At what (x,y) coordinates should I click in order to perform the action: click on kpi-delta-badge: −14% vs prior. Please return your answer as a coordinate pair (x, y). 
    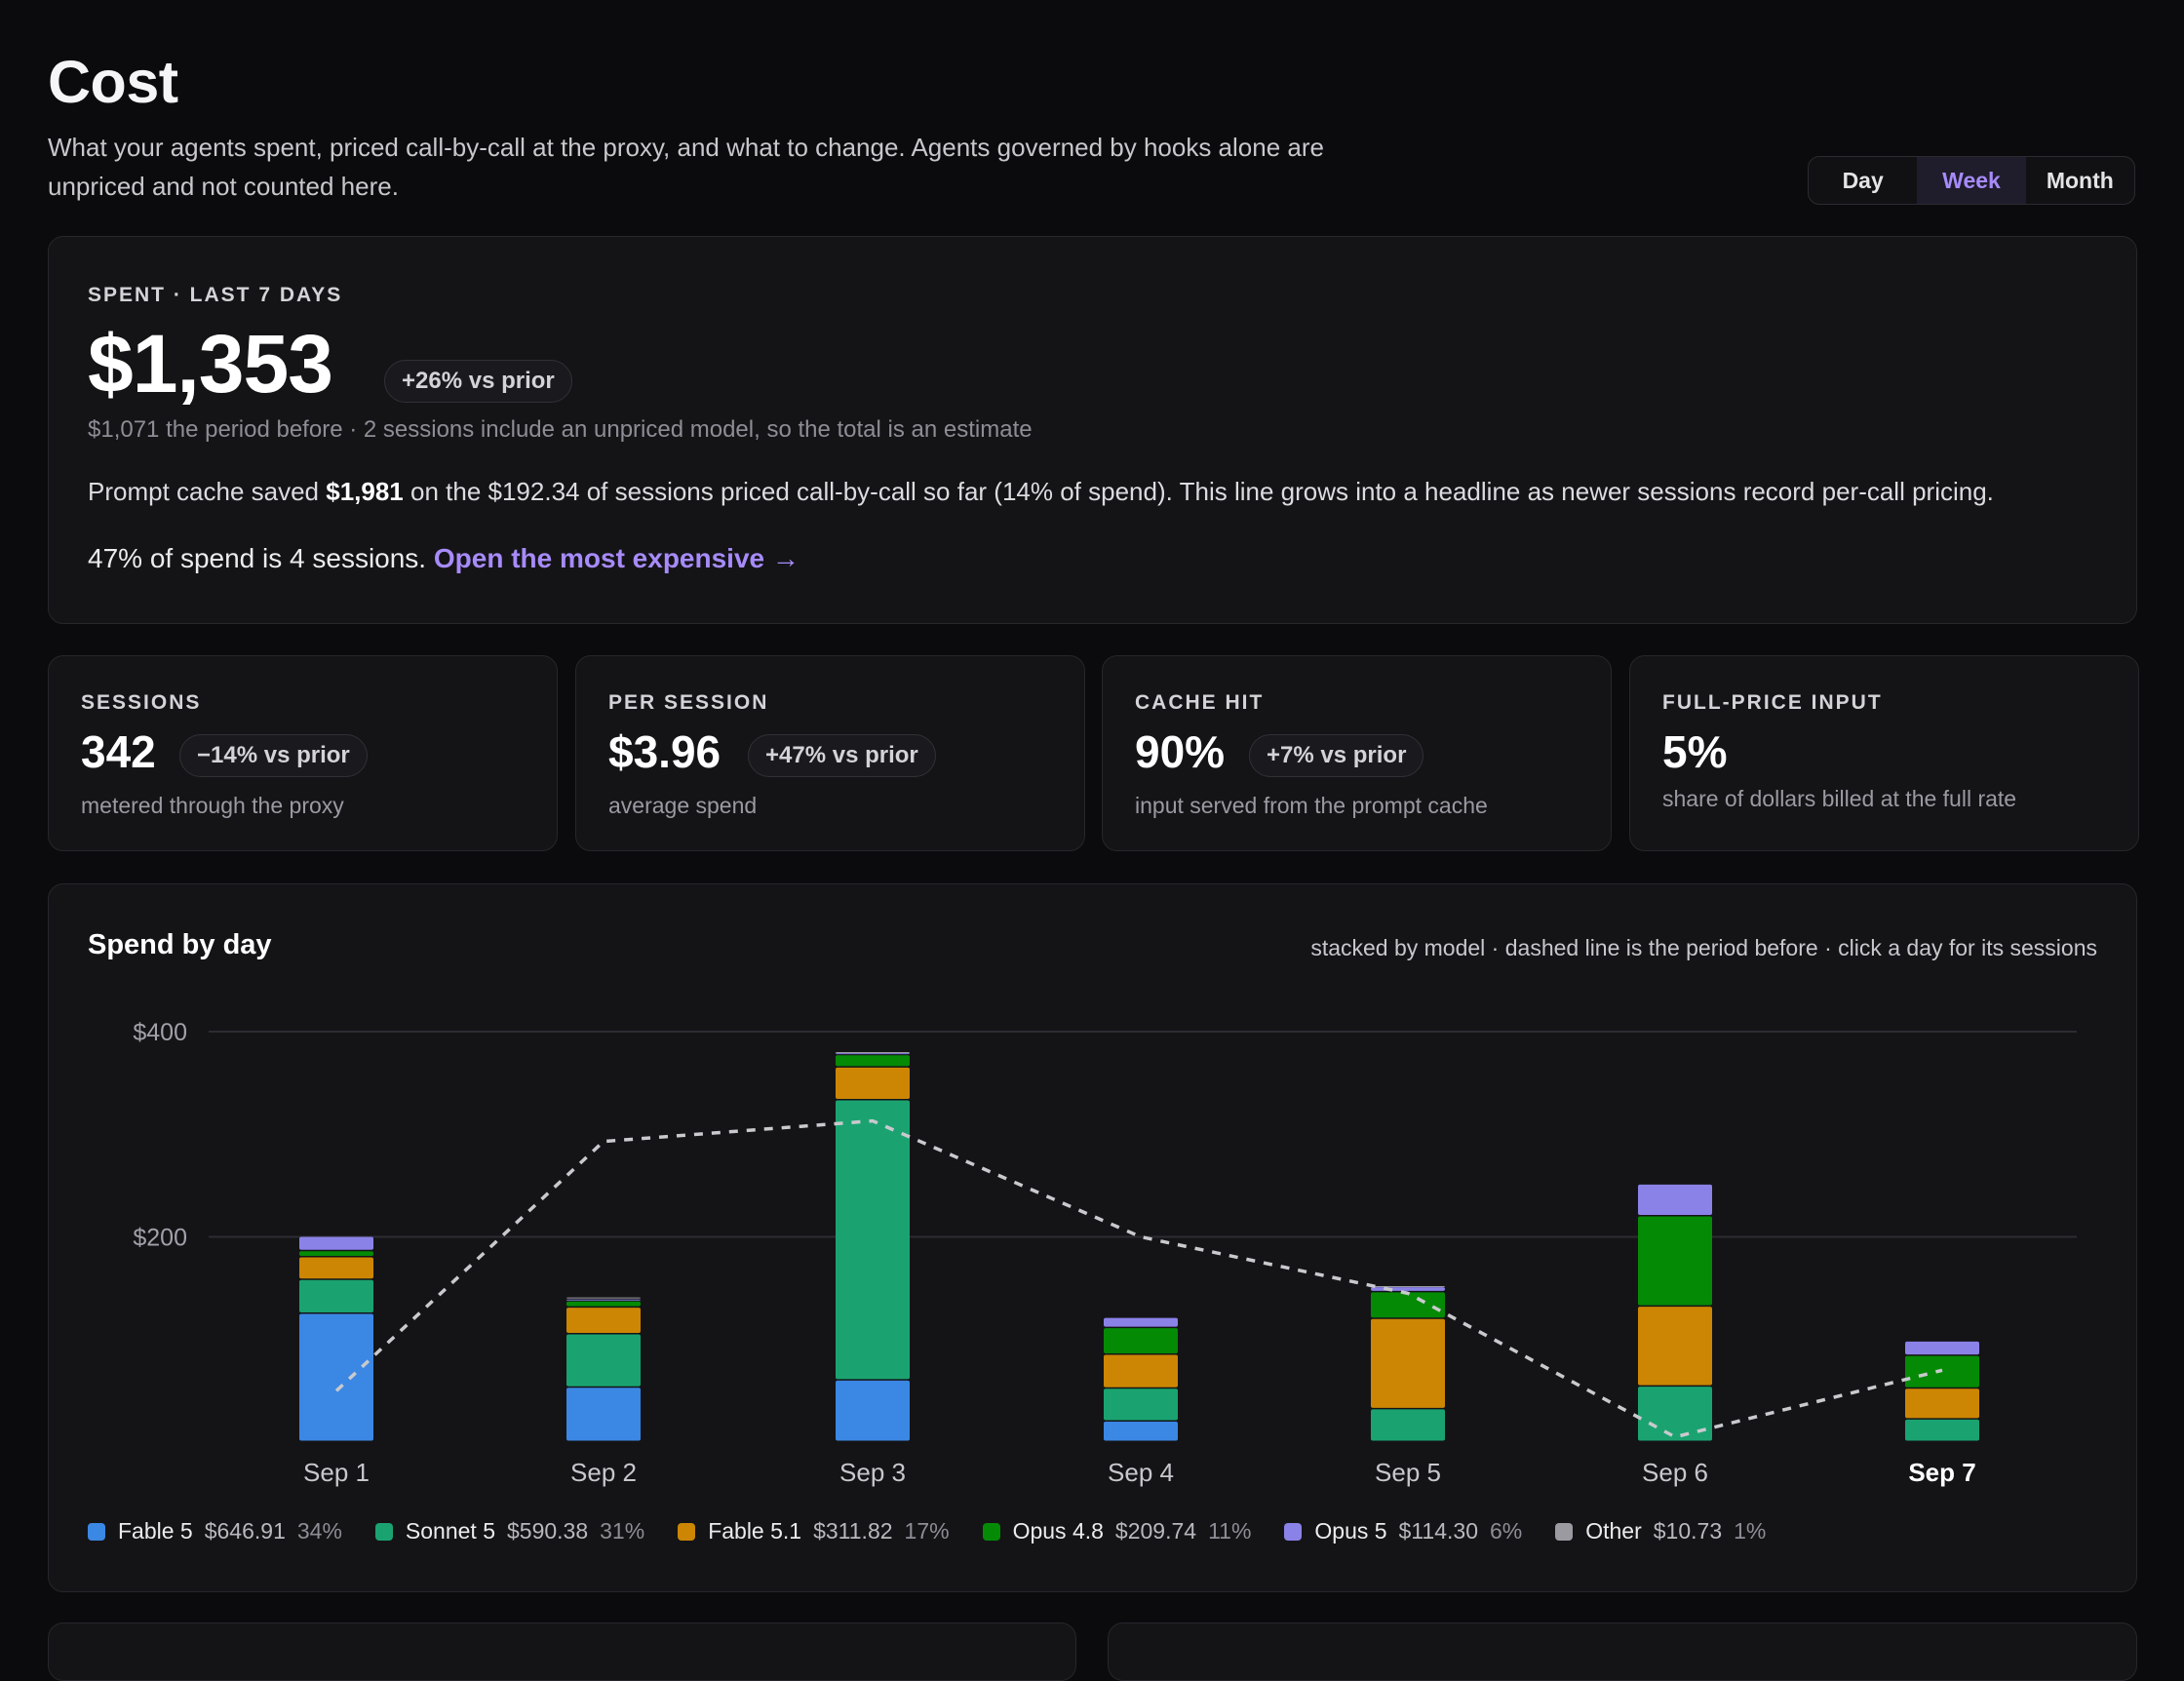
    Looking at the image, I should click on (273, 755).